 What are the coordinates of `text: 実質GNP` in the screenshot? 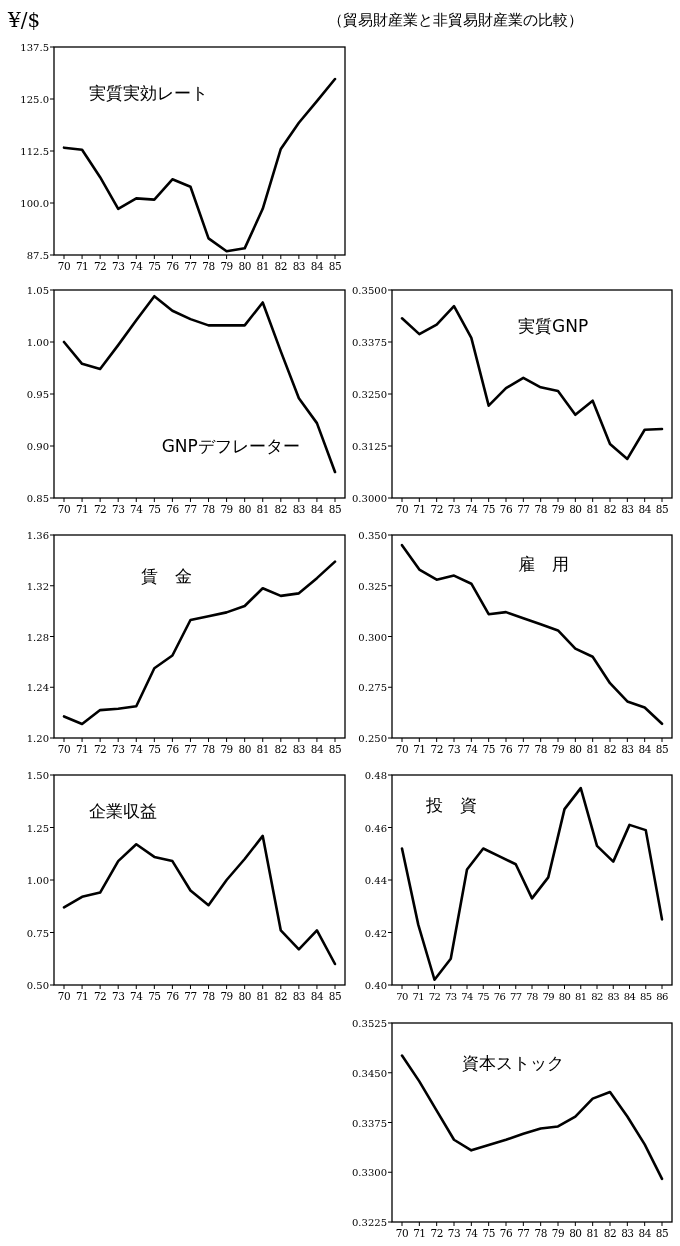 It's located at (553, 325).